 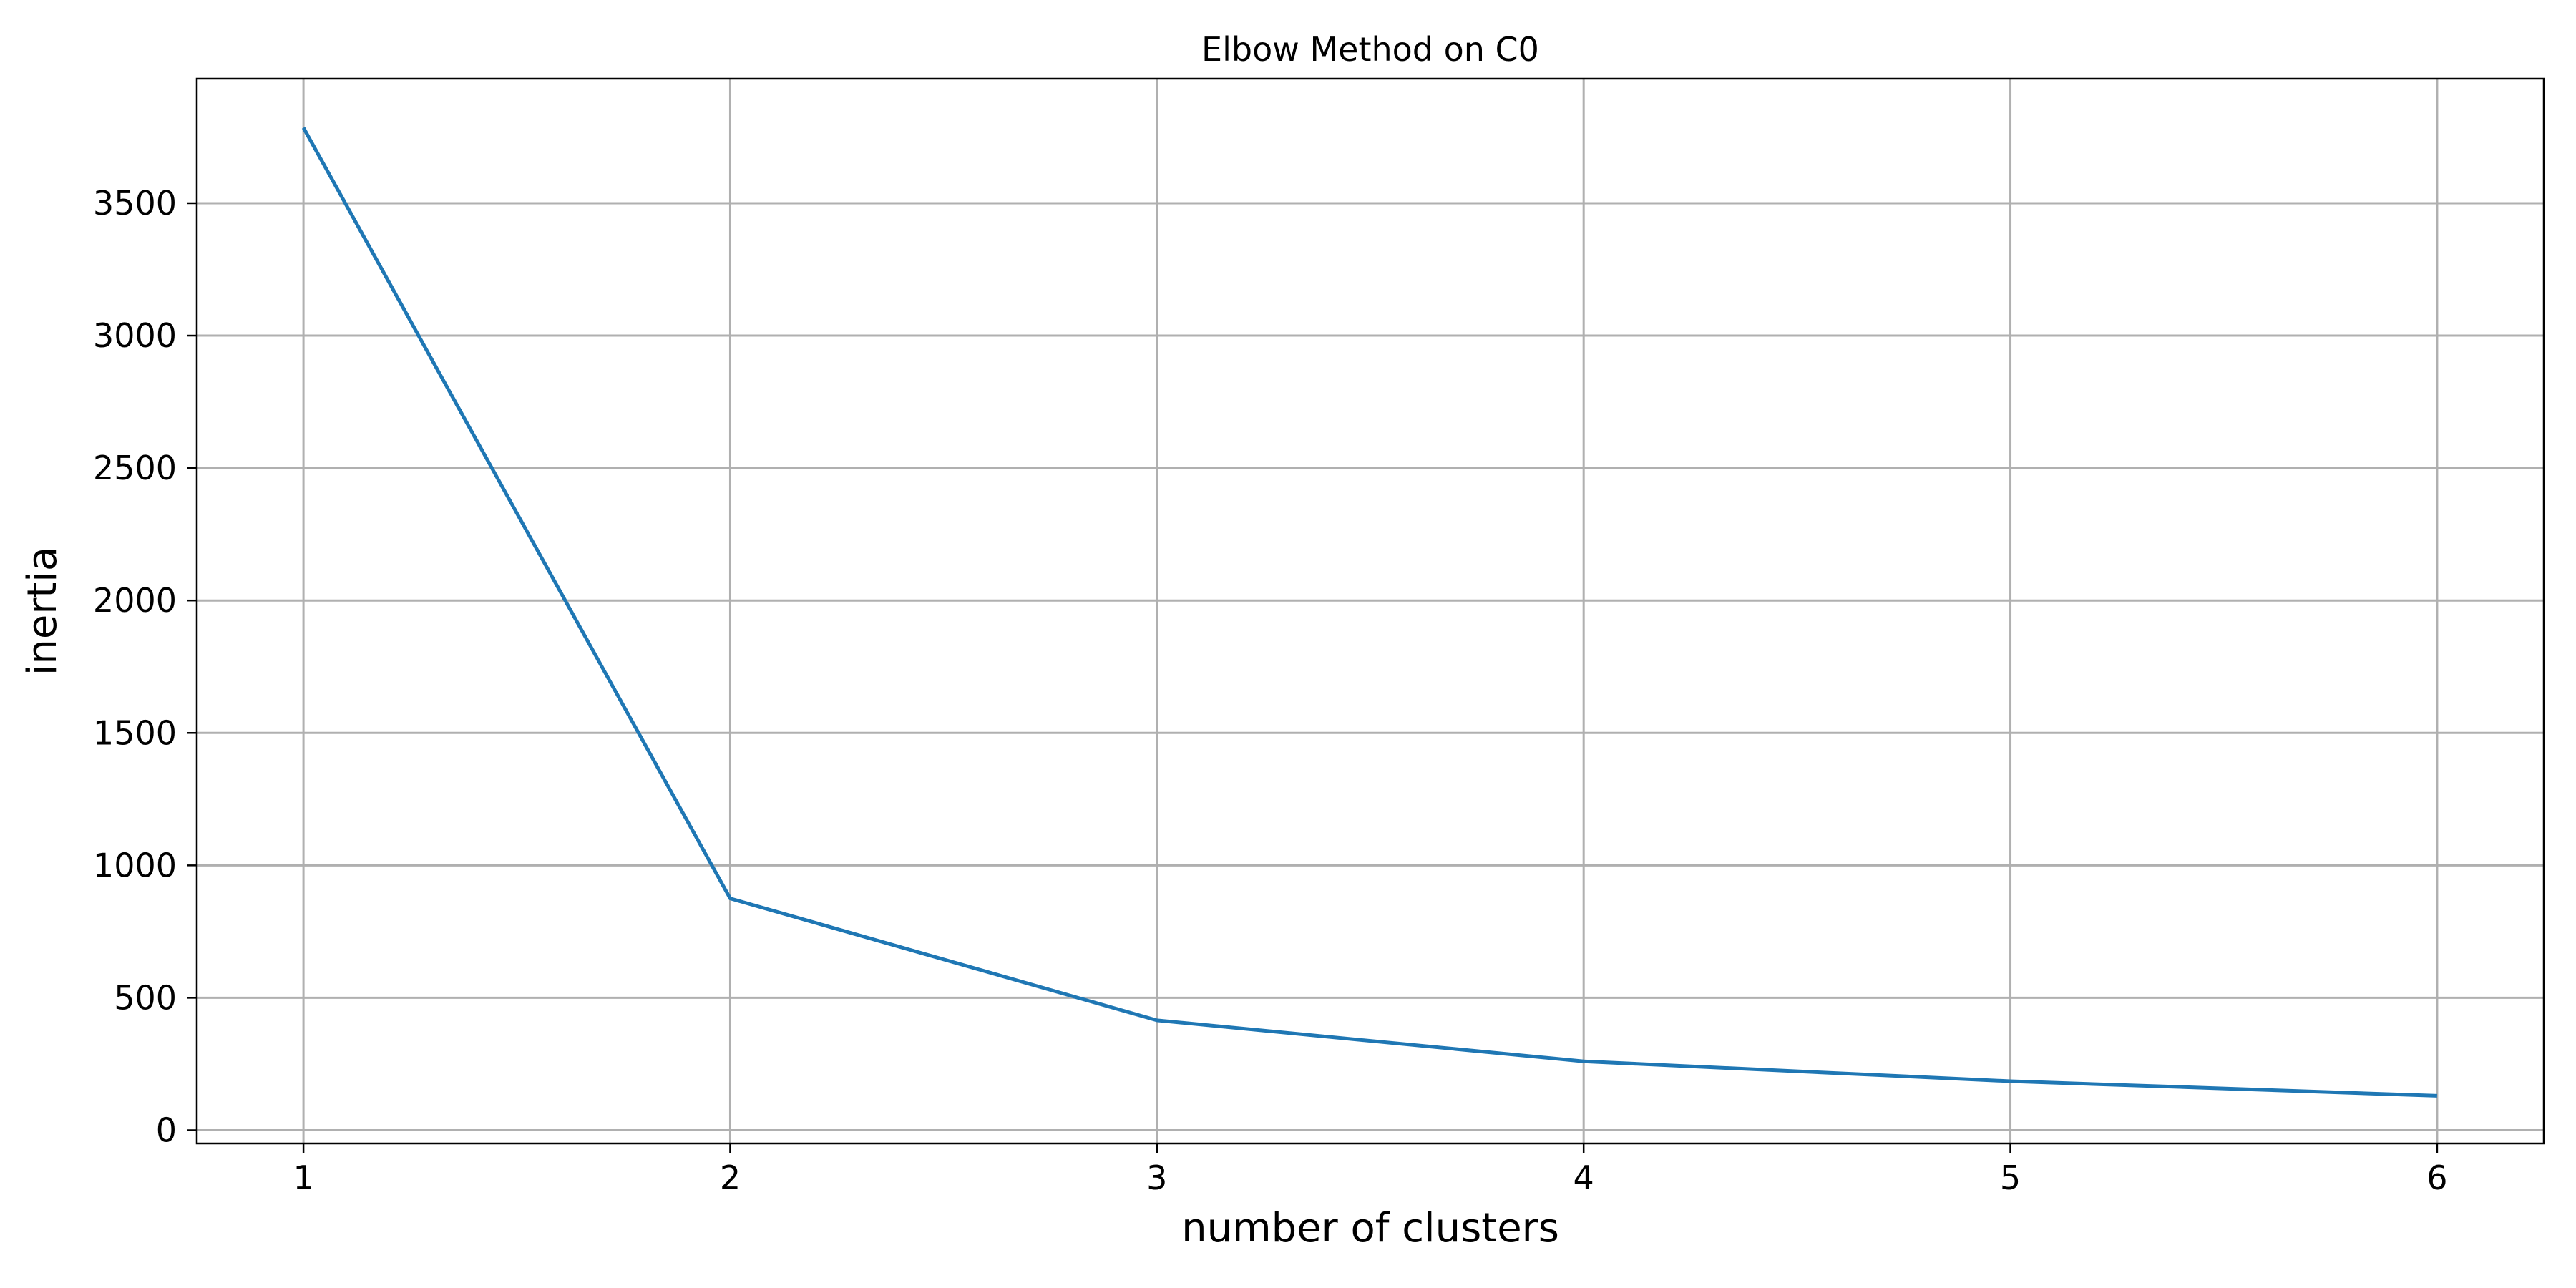 What do you see at coordinates (2010, 1177) in the screenshot?
I see `x-tick-label: 5` at bounding box center [2010, 1177].